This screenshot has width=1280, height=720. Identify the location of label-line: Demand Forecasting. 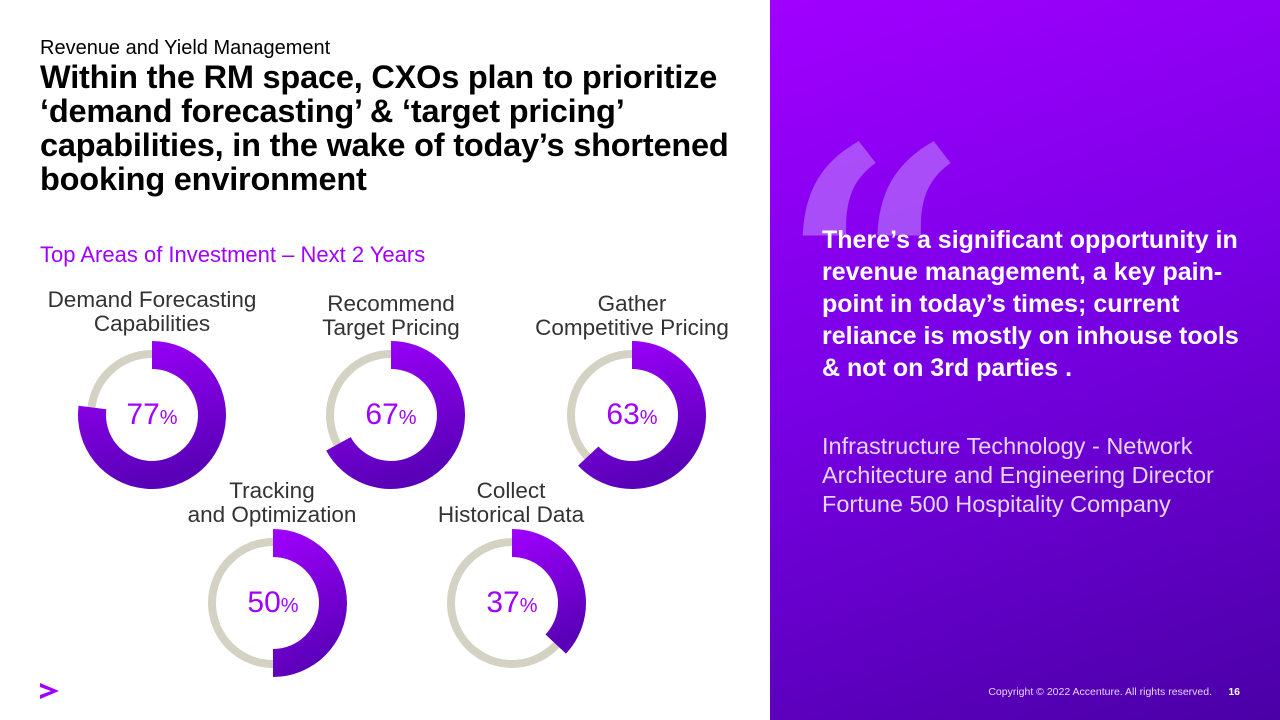
(152, 299).